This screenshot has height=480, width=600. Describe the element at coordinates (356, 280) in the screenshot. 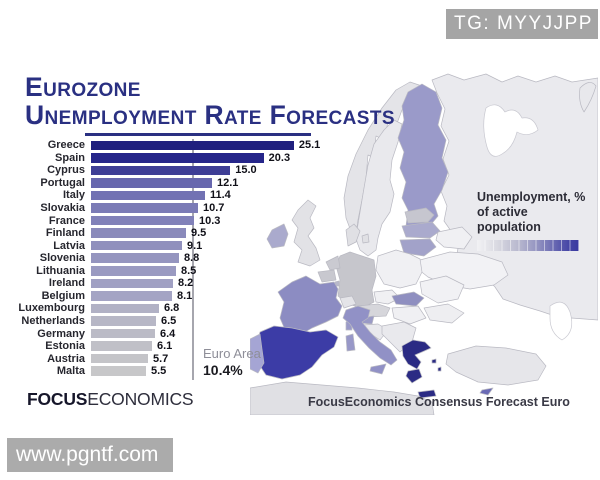

I see `map-region-germany` at that location.